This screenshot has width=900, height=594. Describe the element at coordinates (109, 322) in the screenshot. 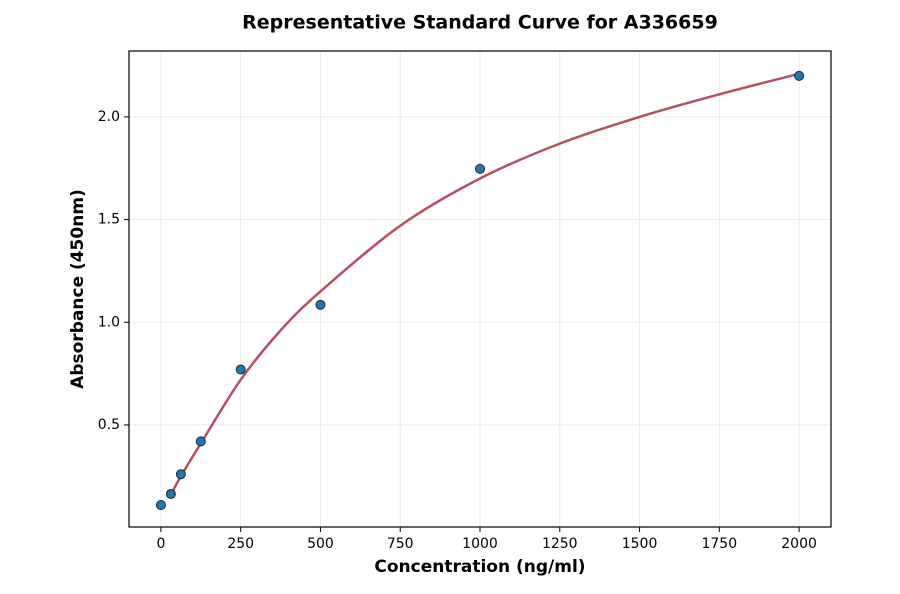

I see `y-tick-label: 1.0` at that location.